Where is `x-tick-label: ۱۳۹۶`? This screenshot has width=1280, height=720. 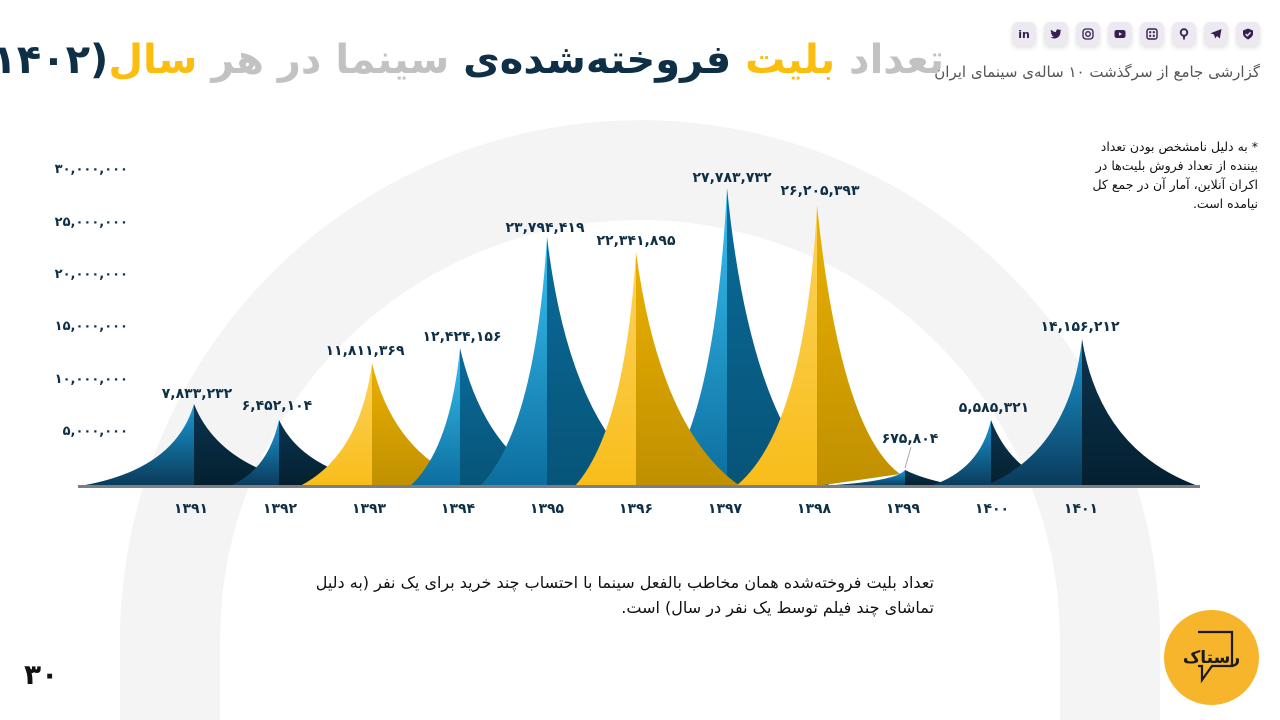 x-tick-label: ۱۳۹۶ is located at coordinates (636, 509).